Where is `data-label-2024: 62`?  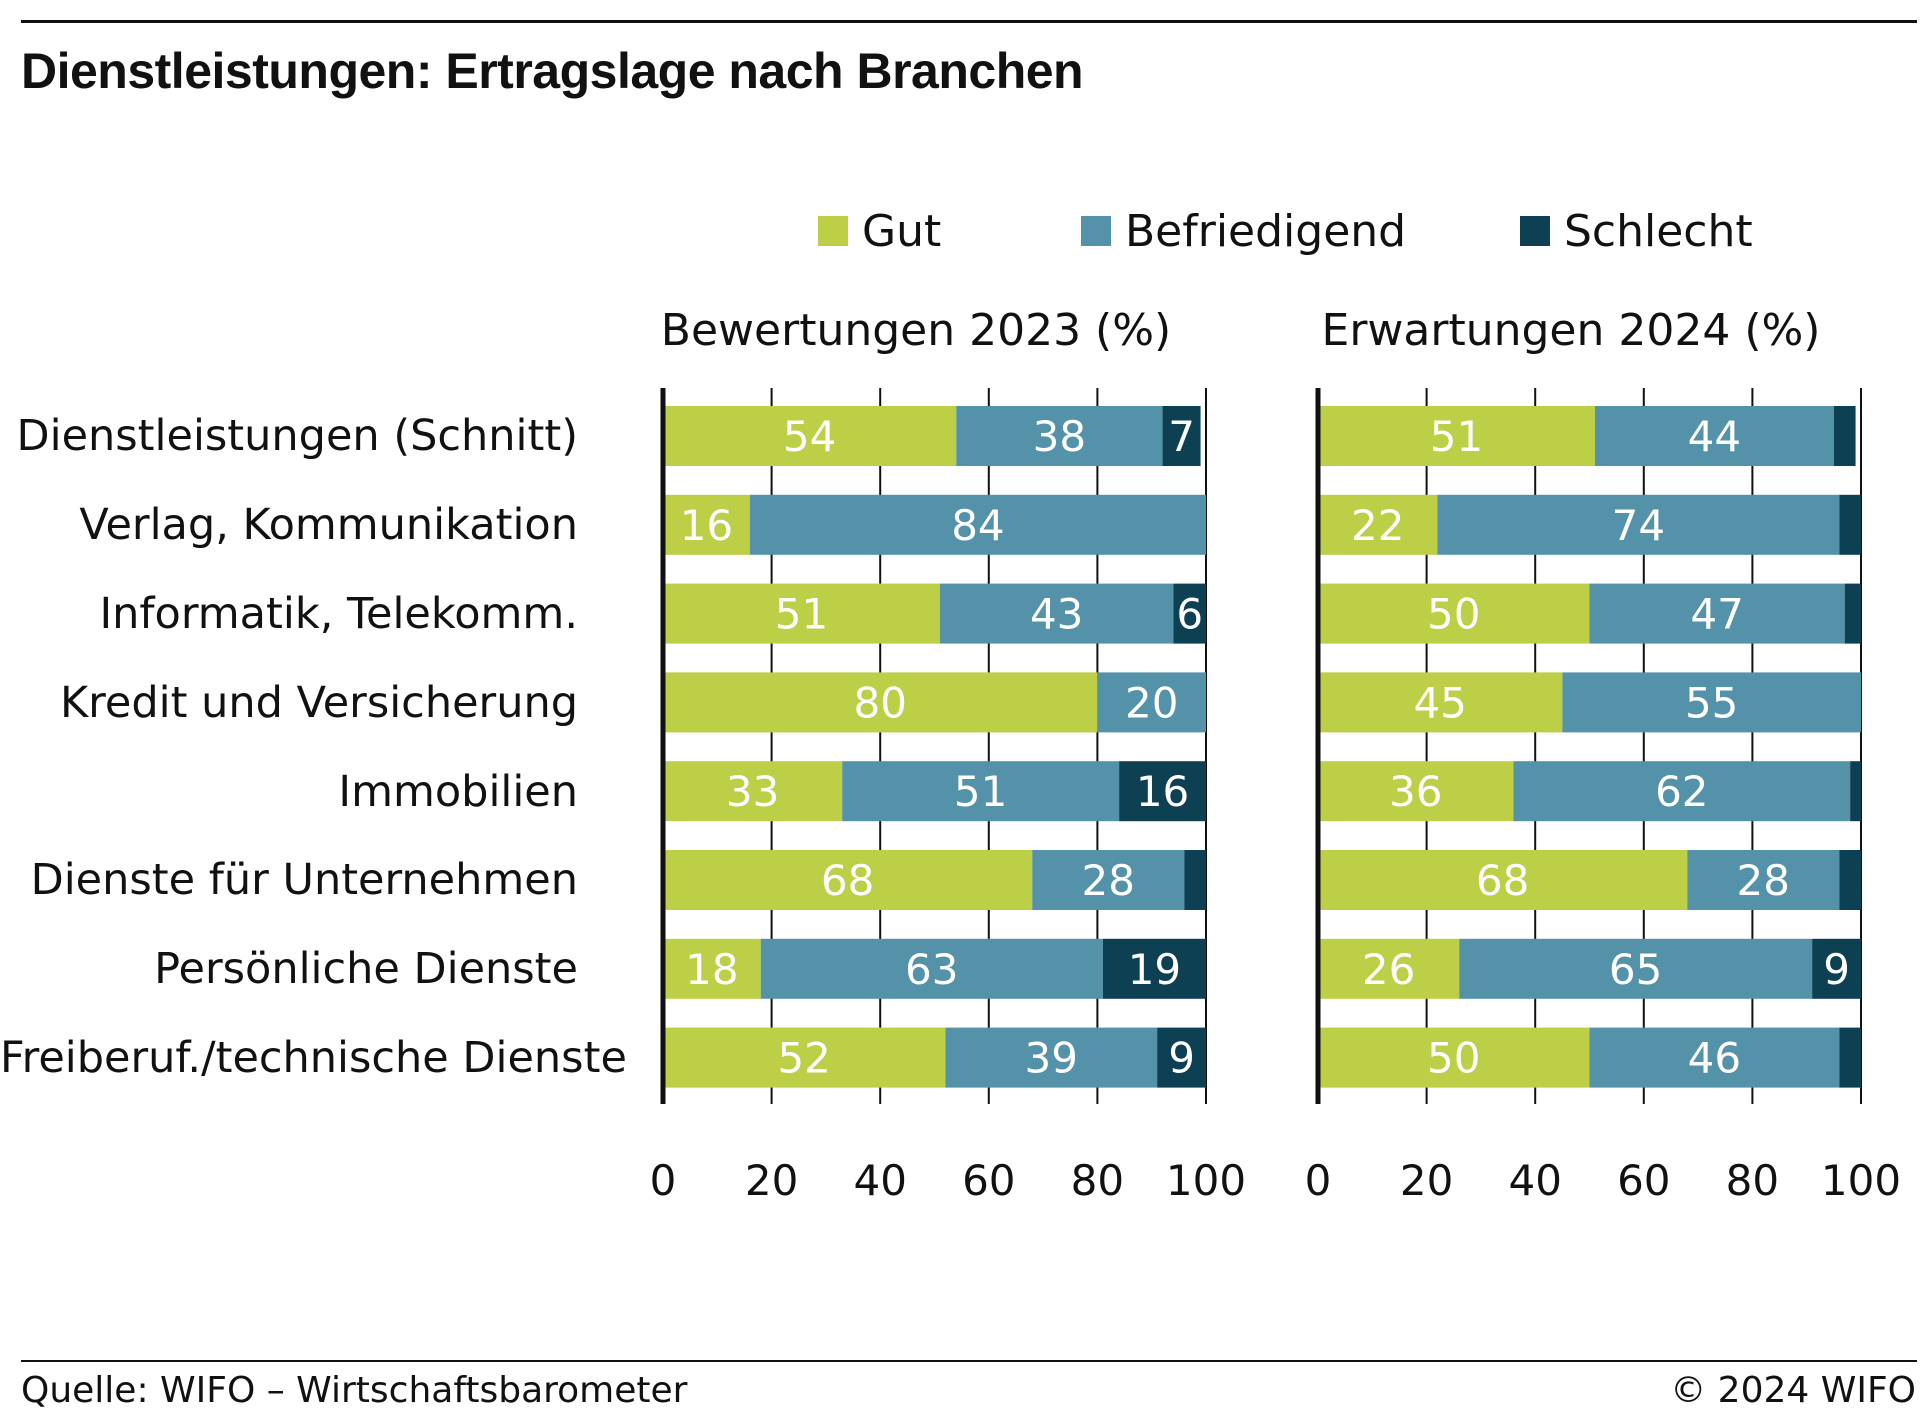 data-label-2024: 62 is located at coordinates (1681, 791).